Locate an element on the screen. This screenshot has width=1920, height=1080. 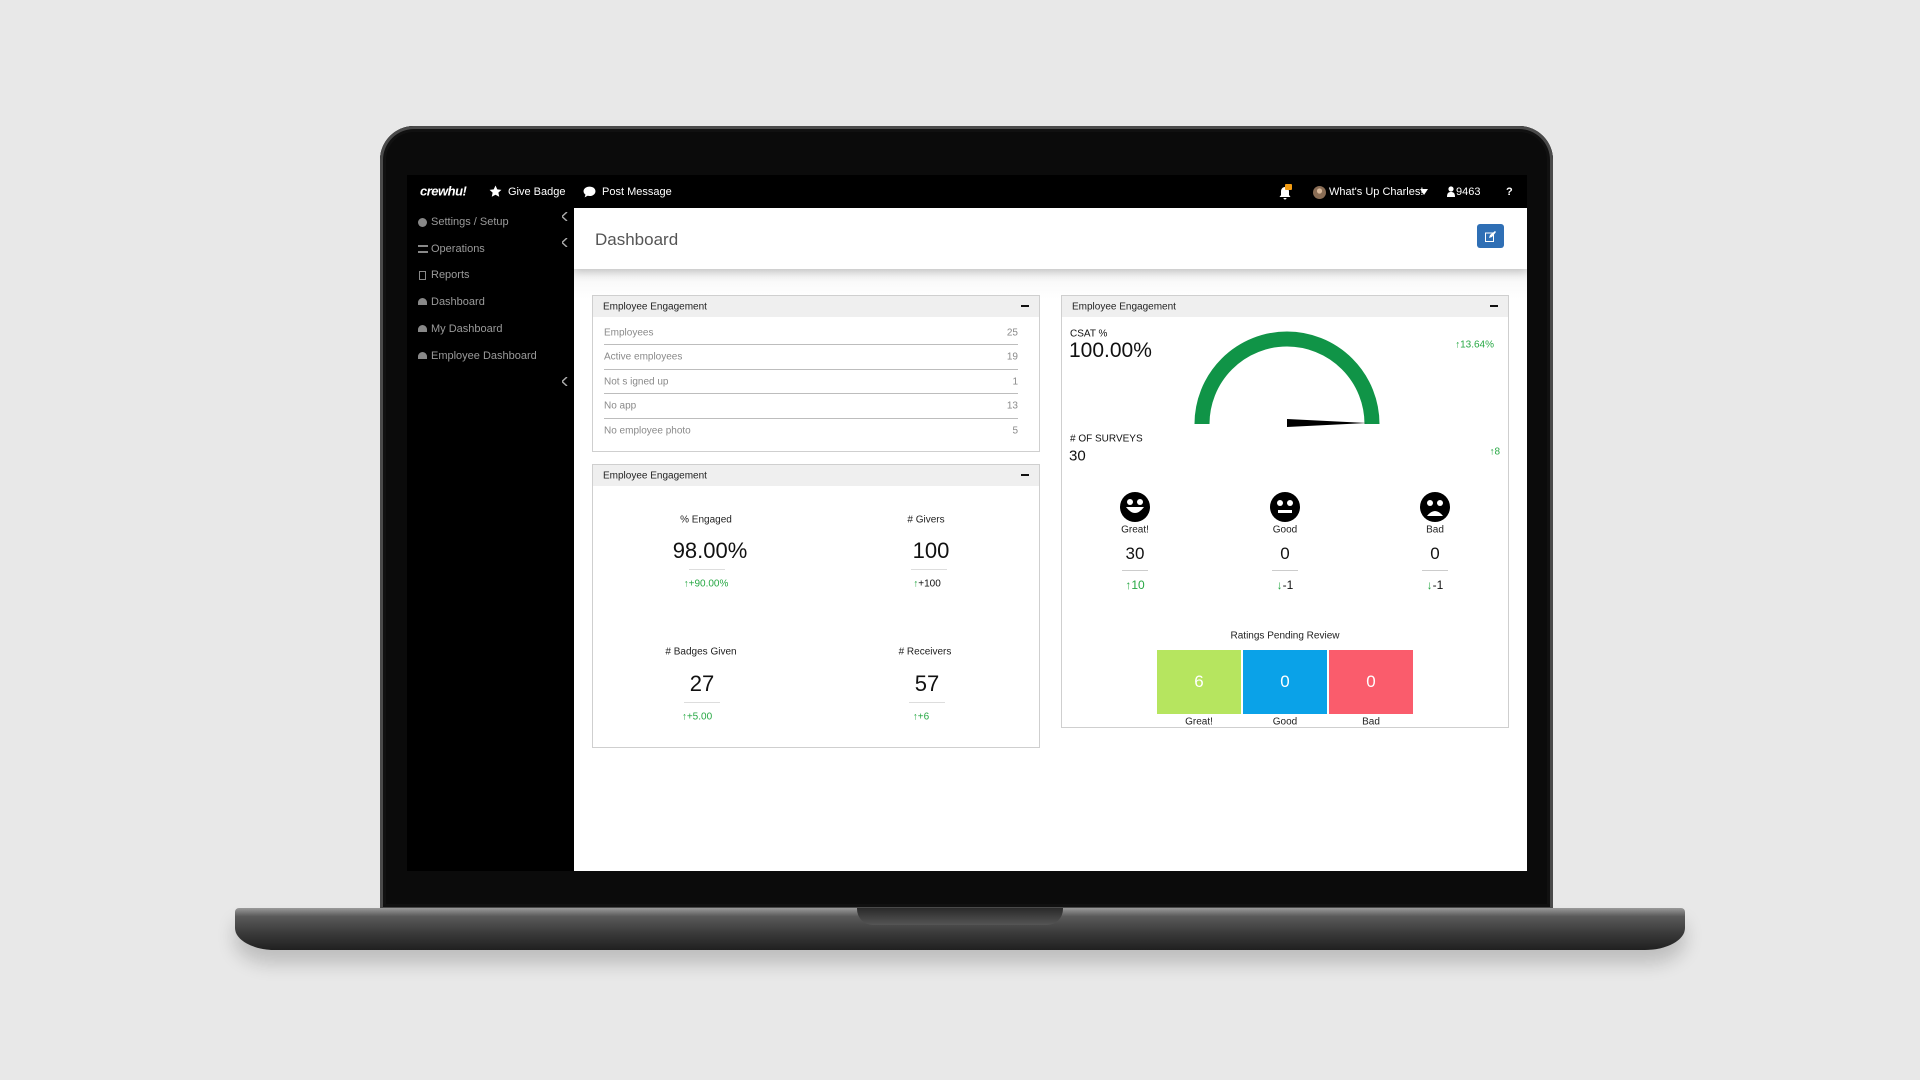
caret is located at coordinates (1424, 192).